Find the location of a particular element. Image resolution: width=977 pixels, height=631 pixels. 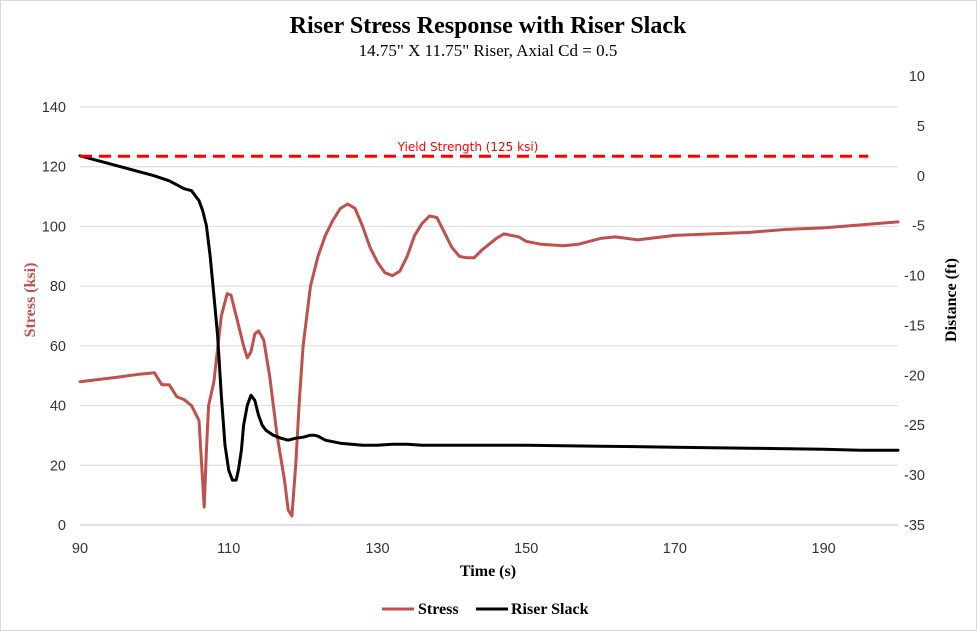

right-tick-label: 0 is located at coordinates (921, 177).